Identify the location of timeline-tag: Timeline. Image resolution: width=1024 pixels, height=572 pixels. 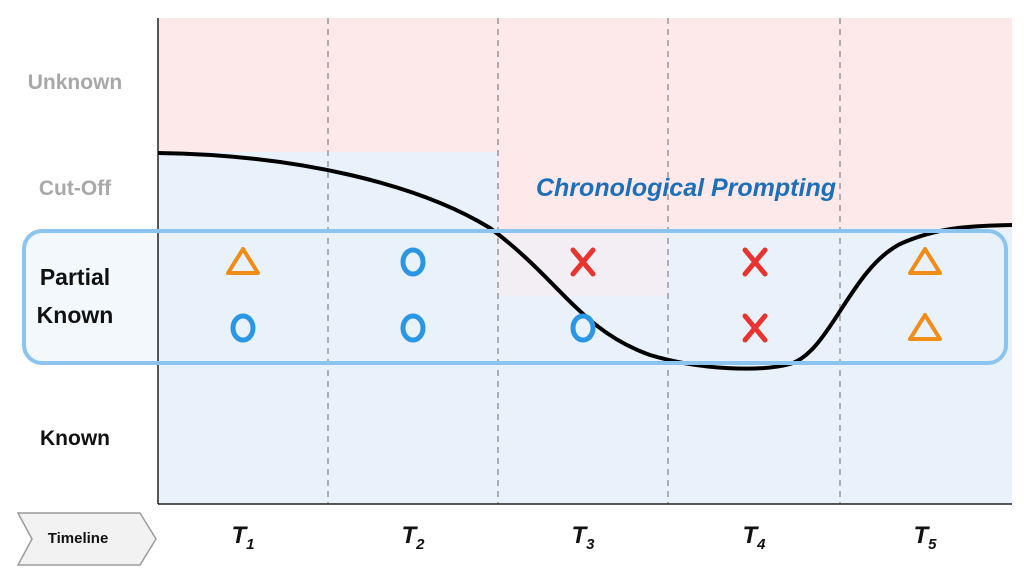
(87, 539).